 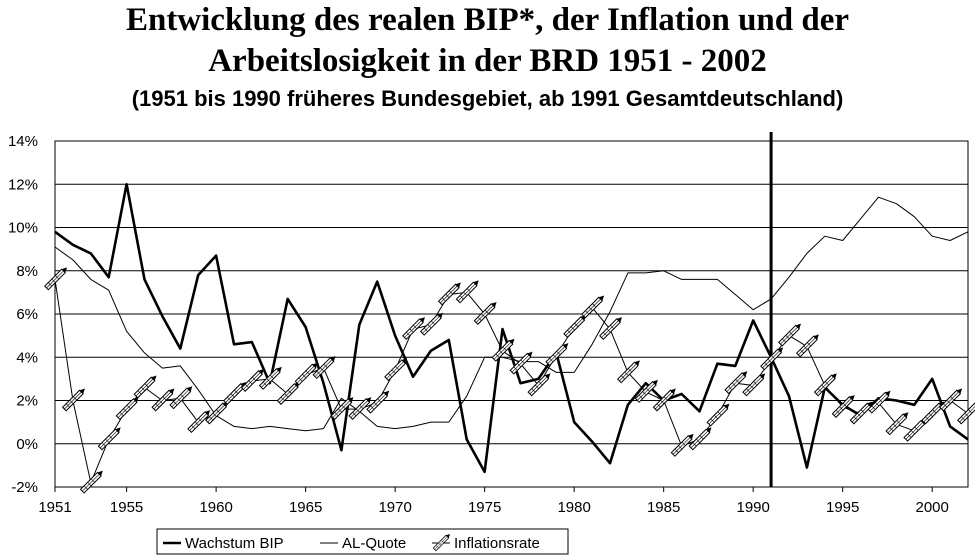 I want to click on y-tick-label: 4%, so click(x=27, y=357).